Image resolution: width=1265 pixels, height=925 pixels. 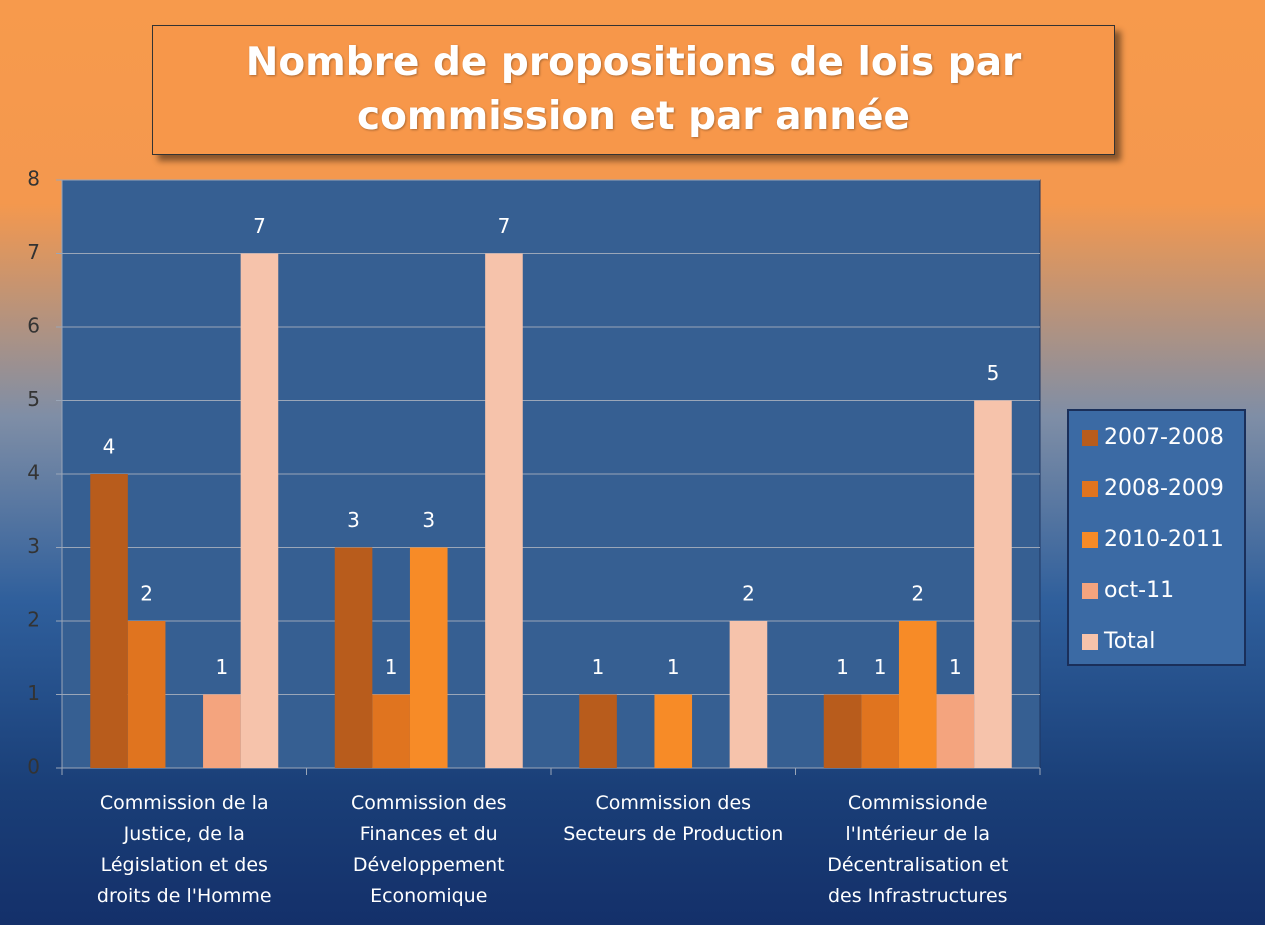 What do you see at coordinates (1164, 539) in the screenshot?
I see `legend-label: 2010-2011` at bounding box center [1164, 539].